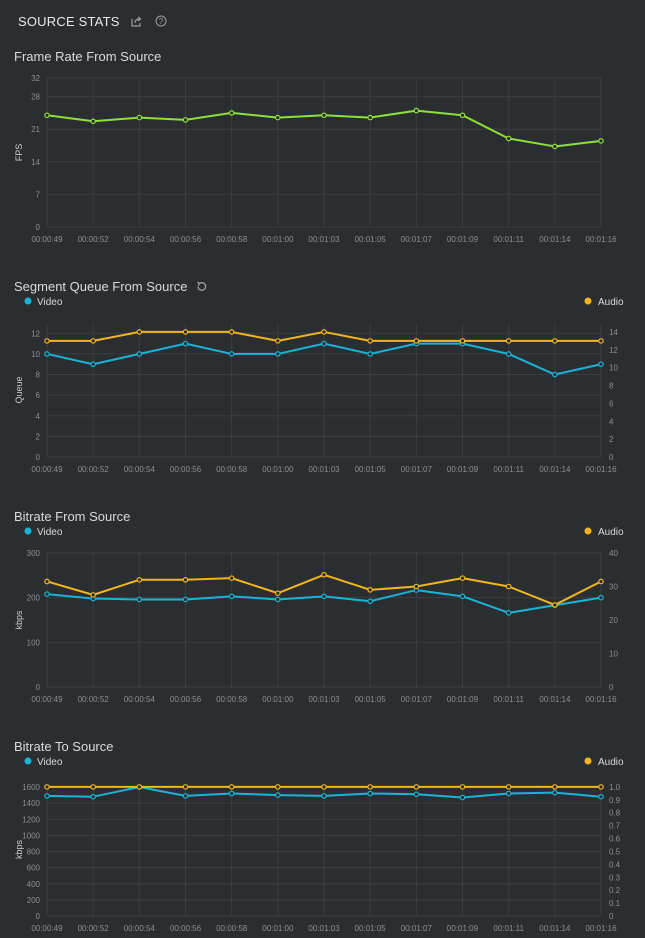 The width and height of the screenshot is (645, 938). Describe the element at coordinates (463, 928) in the screenshot. I see `x-tick-label: 00:01:09` at that location.